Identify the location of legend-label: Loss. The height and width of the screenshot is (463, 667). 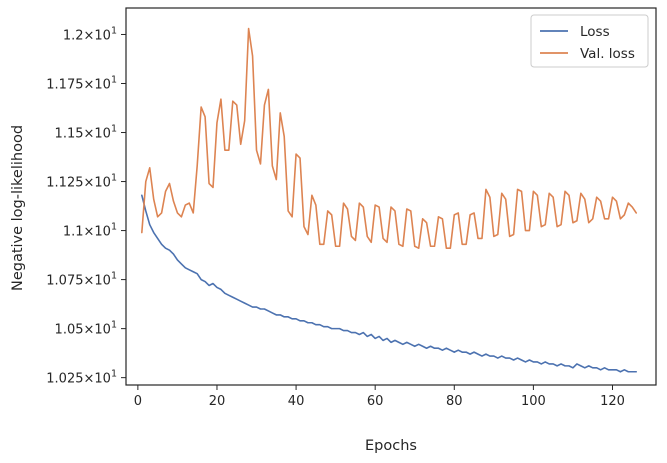
(595, 32).